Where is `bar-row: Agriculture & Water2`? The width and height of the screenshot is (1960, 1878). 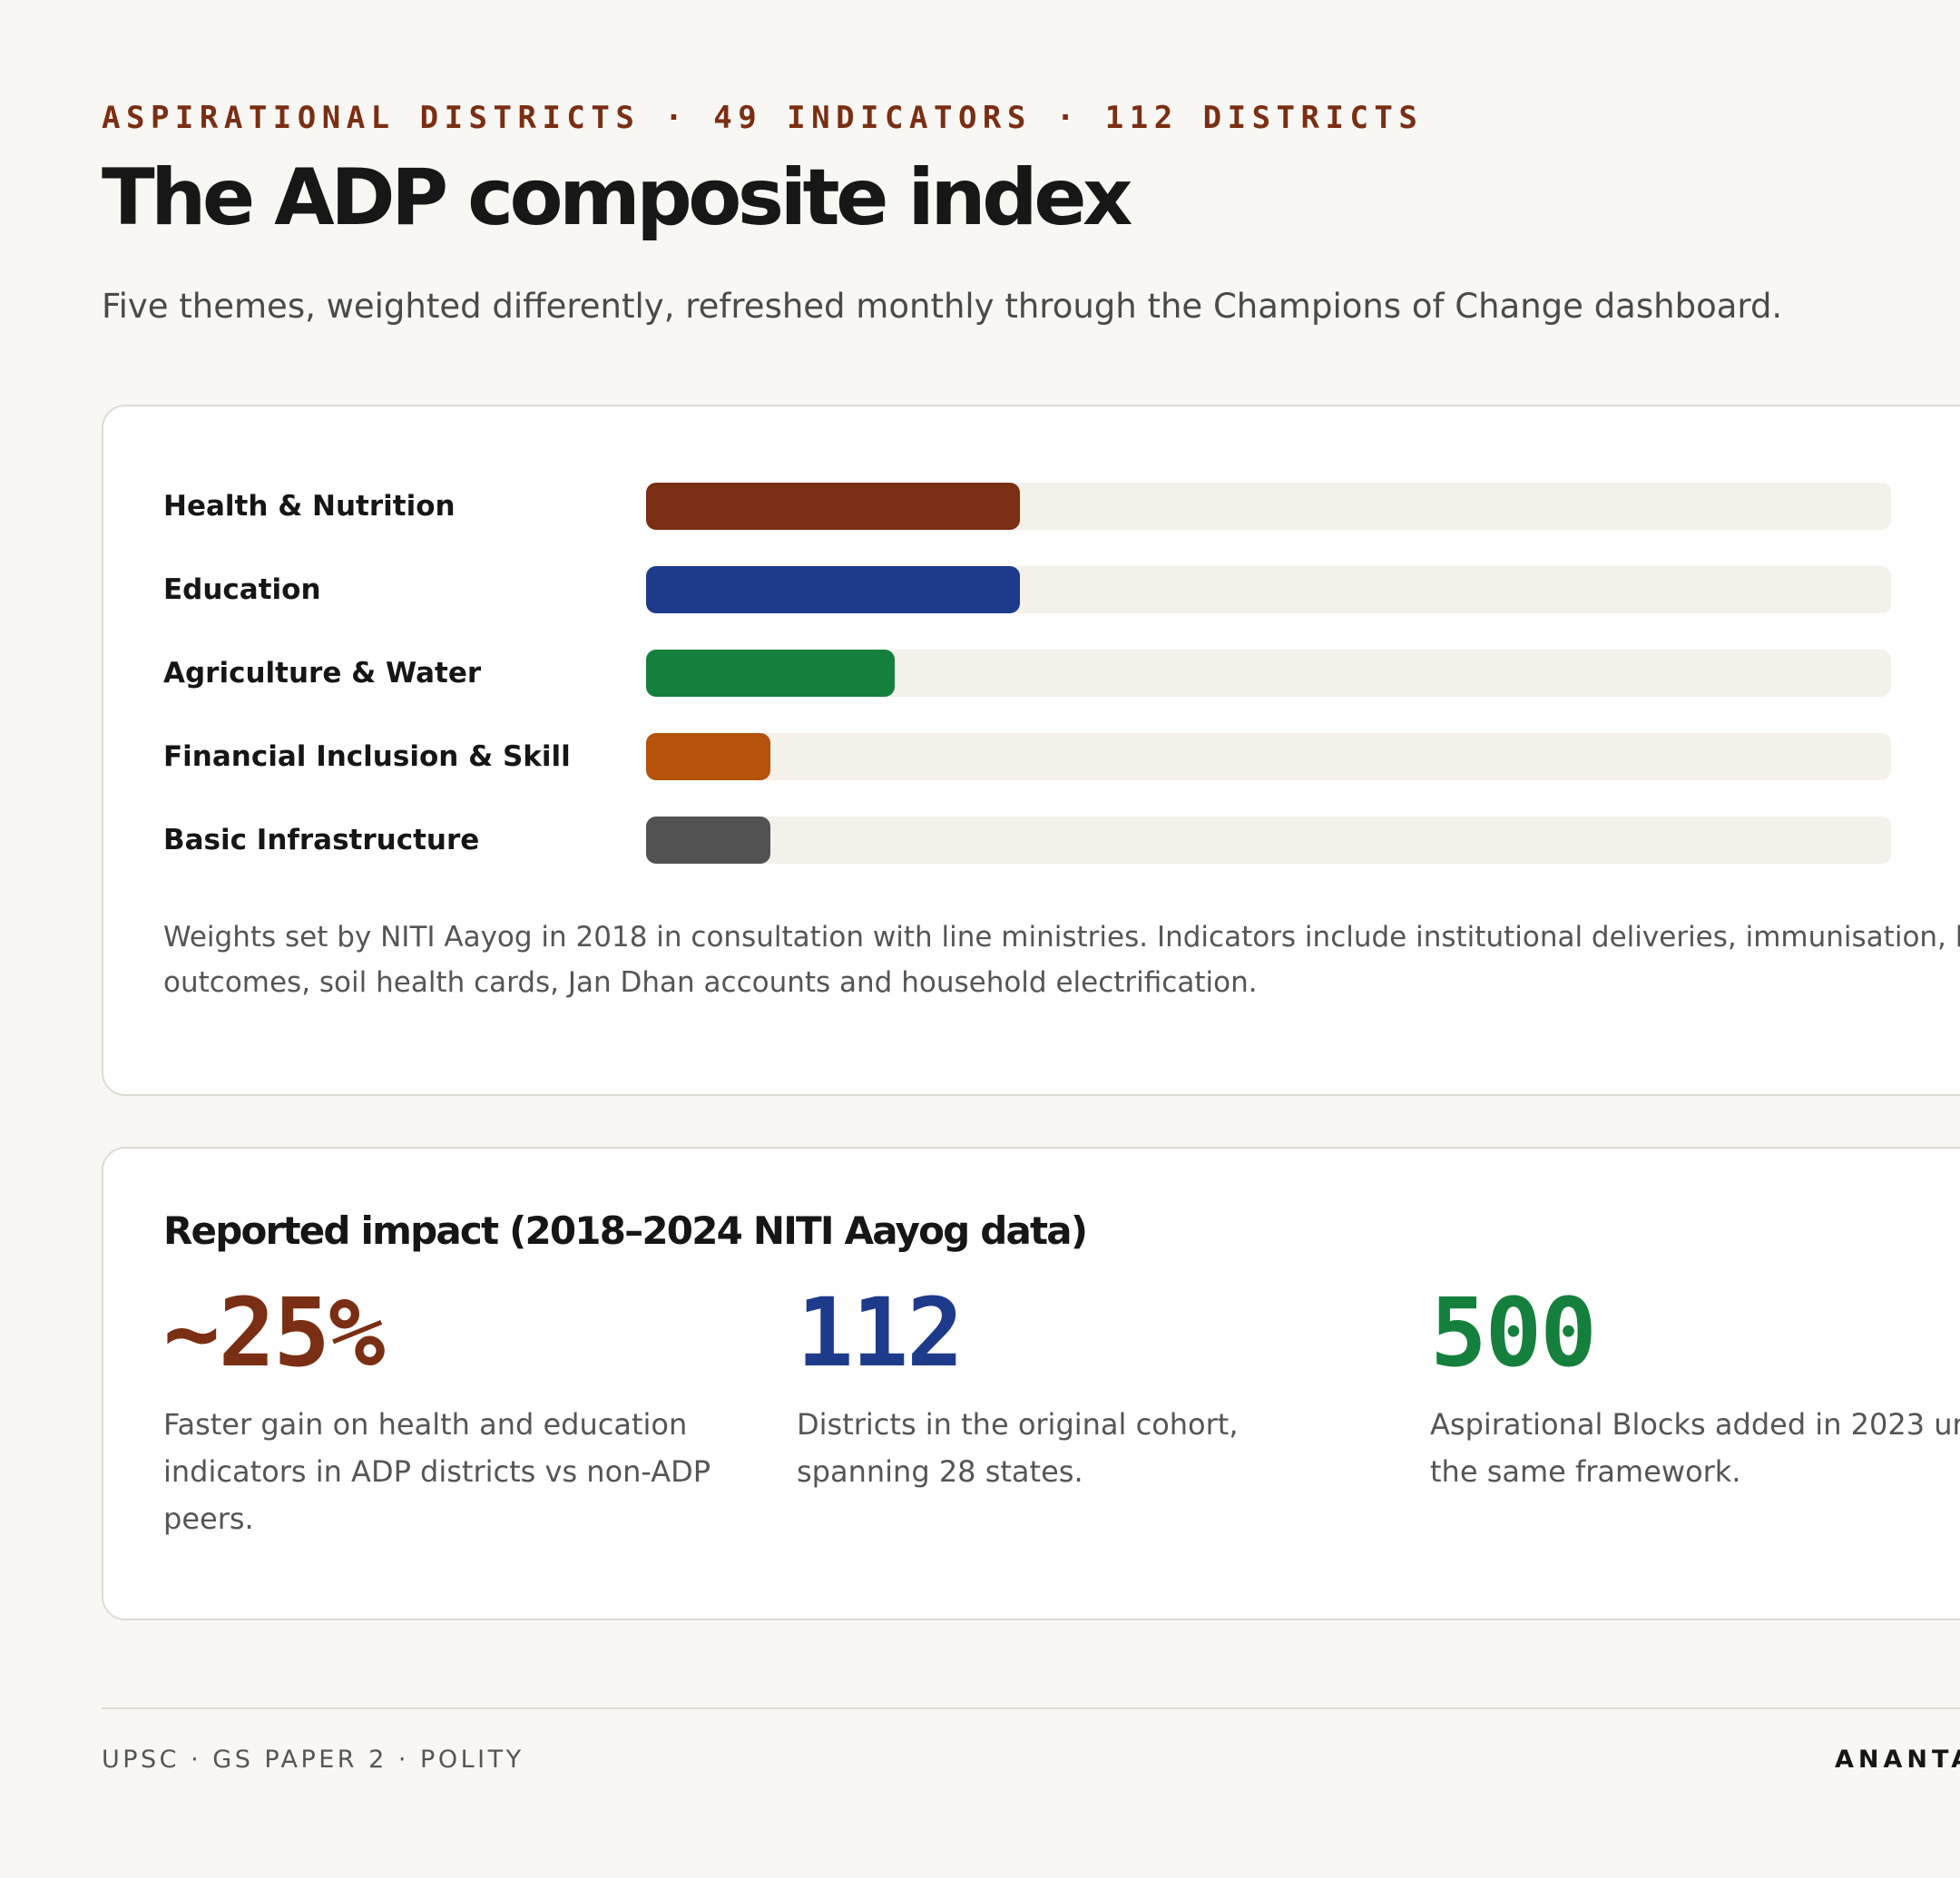 bar-row: Agriculture & Water2 is located at coordinates (1061, 673).